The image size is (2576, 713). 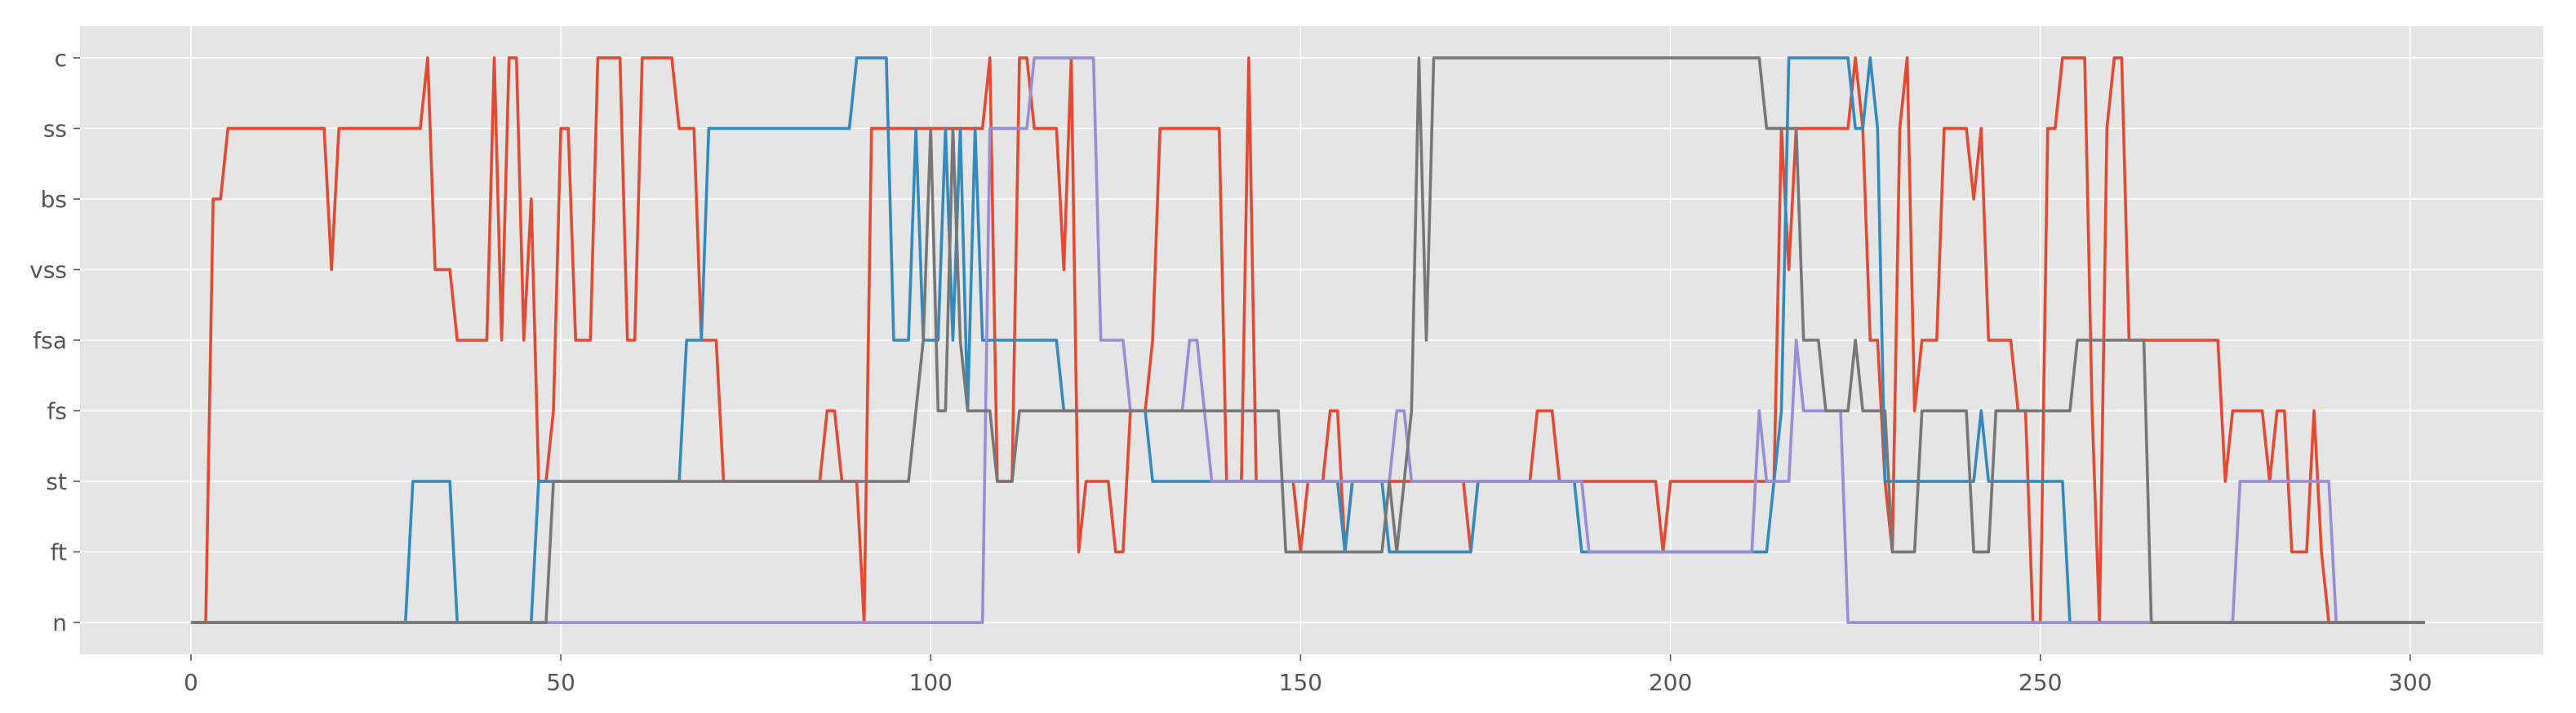 What do you see at coordinates (61, 59) in the screenshot?
I see `y-tick-label-c: c` at bounding box center [61, 59].